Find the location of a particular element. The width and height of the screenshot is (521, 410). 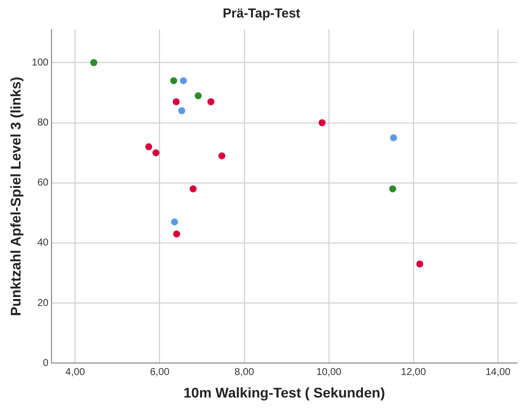

x-tick-label: 4,00 is located at coordinates (75, 372).